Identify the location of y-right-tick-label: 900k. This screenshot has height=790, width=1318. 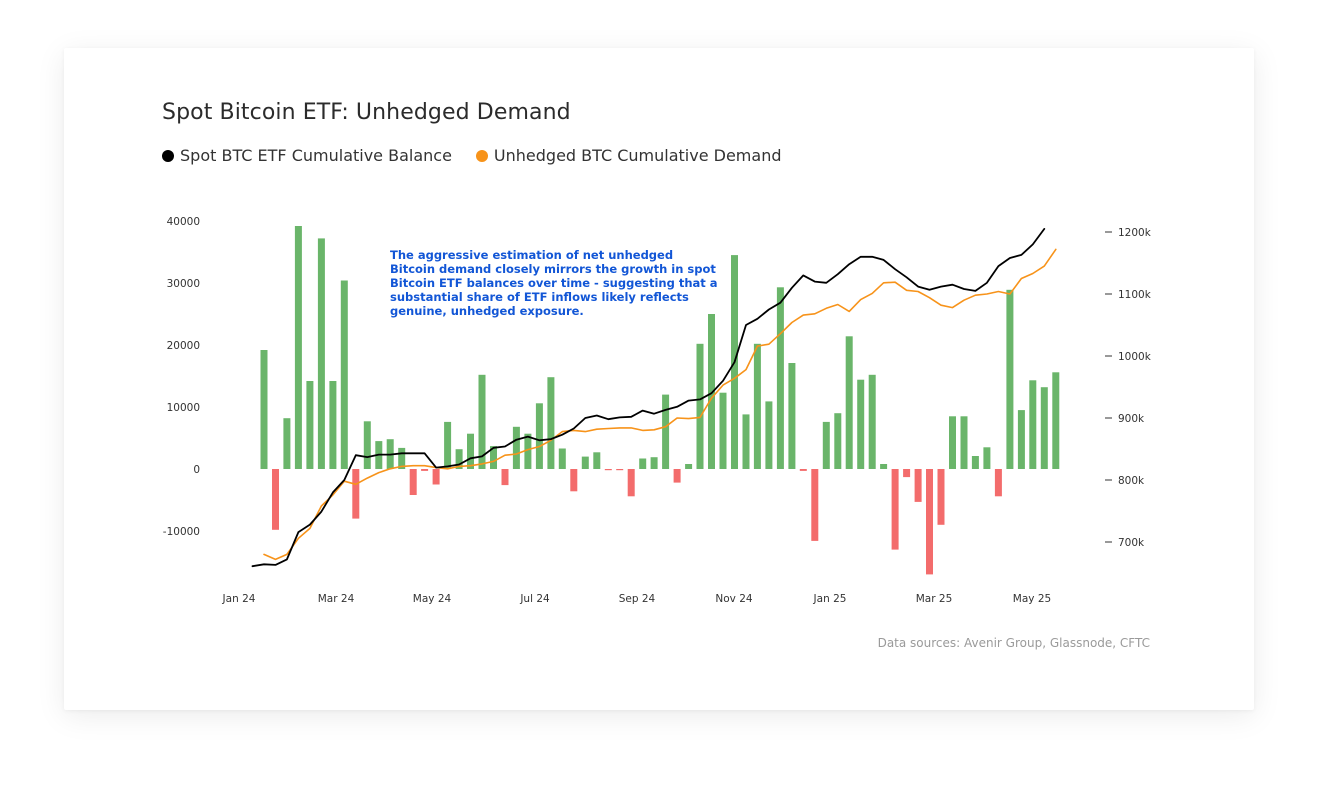
(1131, 419).